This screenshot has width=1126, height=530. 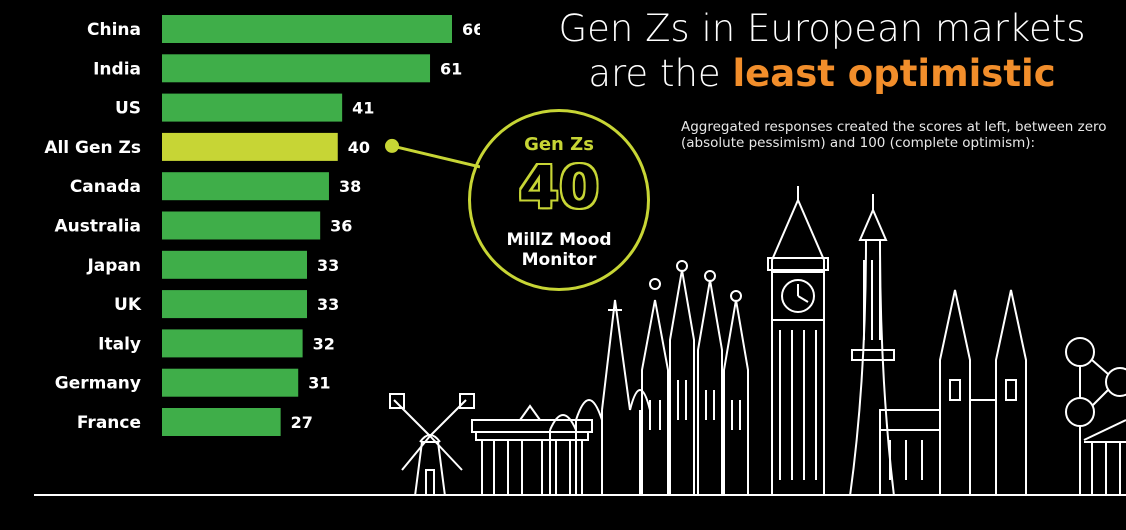 What do you see at coordinates (128, 109) in the screenshot?
I see `category-label: US` at bounding box center [128, 109].